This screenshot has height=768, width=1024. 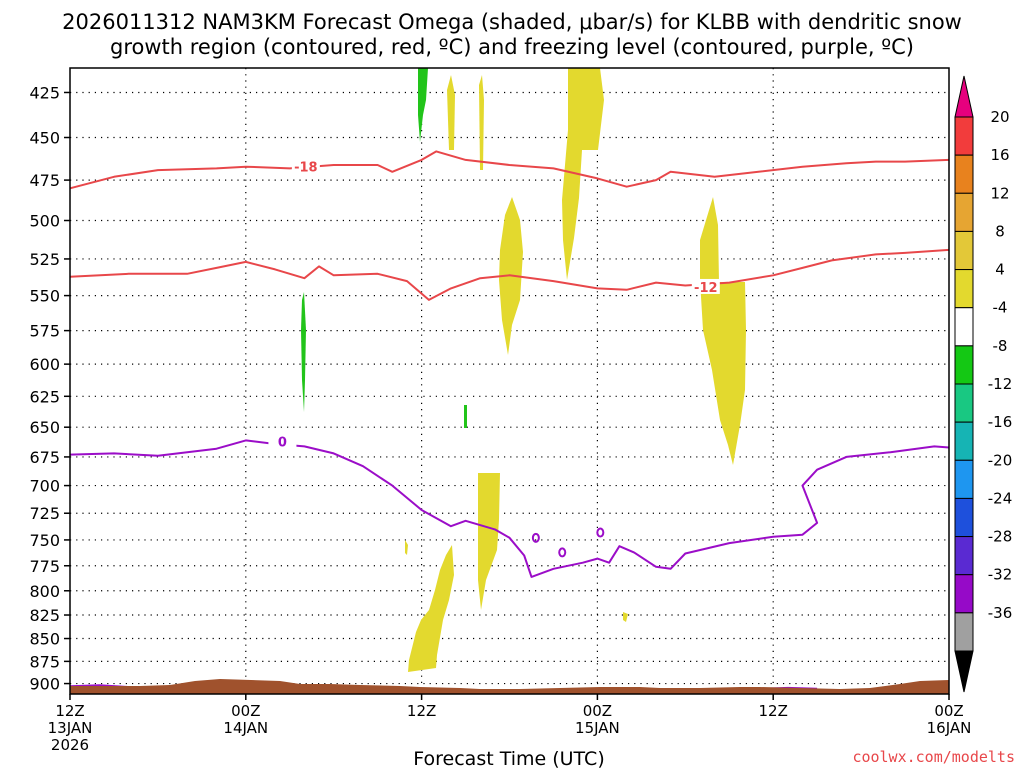 I want to click on colorbar-label: 4, so click(x=1000, y=270).